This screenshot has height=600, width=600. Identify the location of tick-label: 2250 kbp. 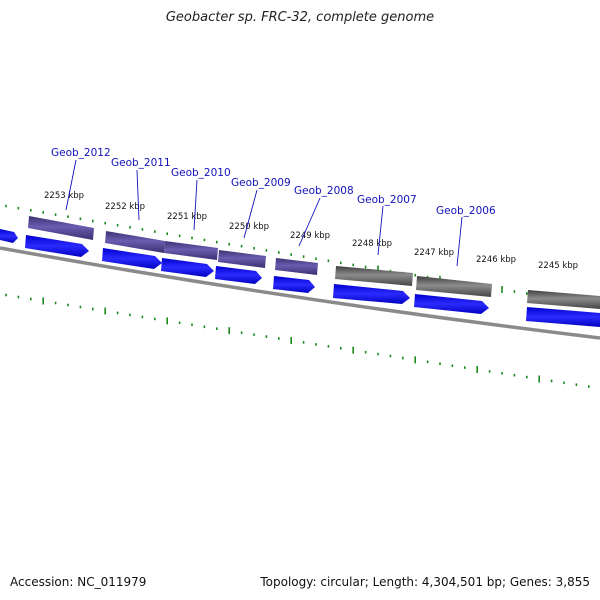
(249, 227).